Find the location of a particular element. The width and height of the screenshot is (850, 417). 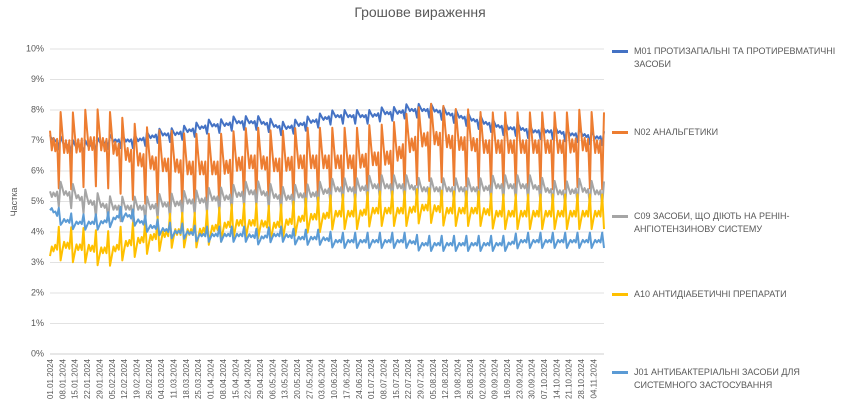

x-tick-label: 20.05.2024 is located at coordinates (297, 378).